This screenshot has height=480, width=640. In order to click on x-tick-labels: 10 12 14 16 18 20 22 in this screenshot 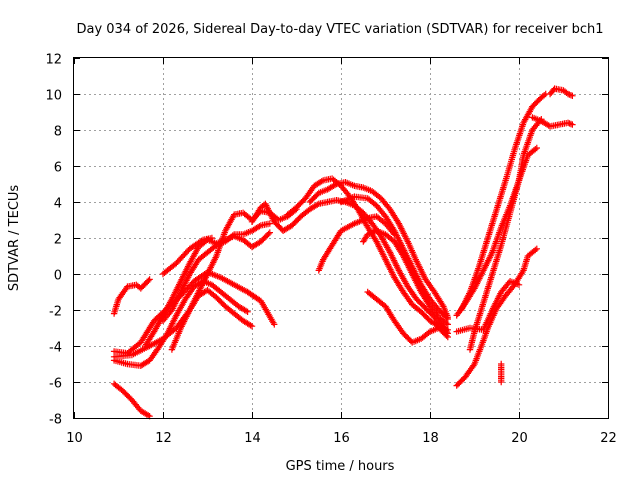, I will do `click(341, 438)`.